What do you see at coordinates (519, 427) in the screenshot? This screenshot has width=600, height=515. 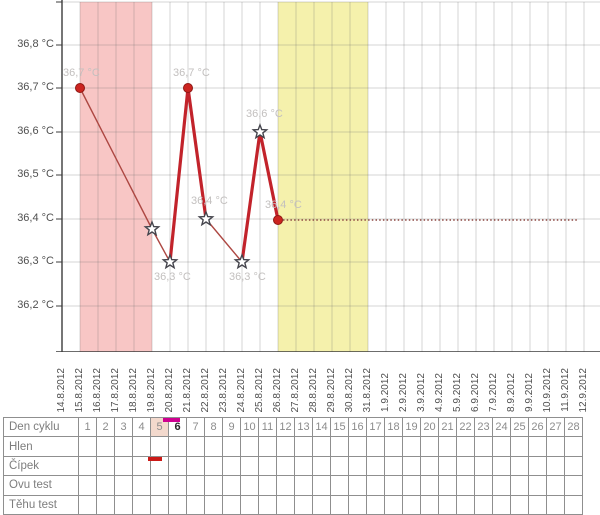 I see `cycle-day-number-cell: 25` at bounding box center [519, 427].